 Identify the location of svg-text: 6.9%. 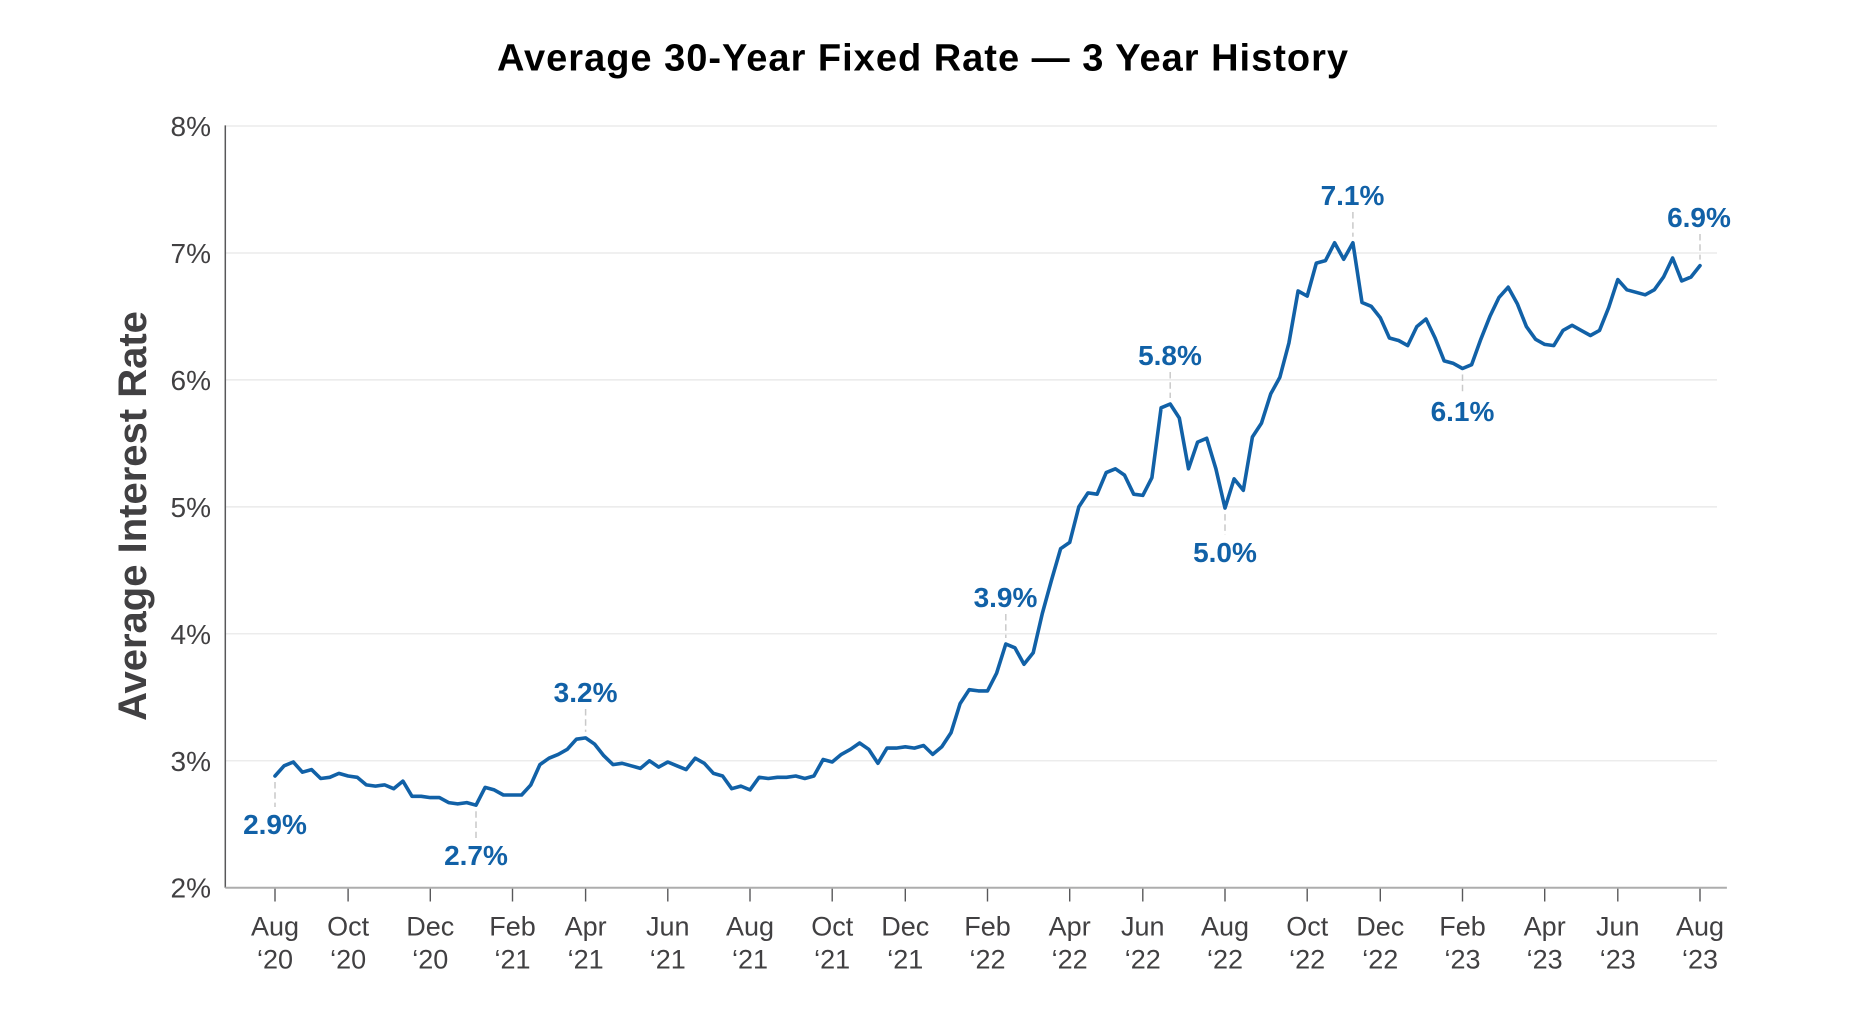
(1699, 217).